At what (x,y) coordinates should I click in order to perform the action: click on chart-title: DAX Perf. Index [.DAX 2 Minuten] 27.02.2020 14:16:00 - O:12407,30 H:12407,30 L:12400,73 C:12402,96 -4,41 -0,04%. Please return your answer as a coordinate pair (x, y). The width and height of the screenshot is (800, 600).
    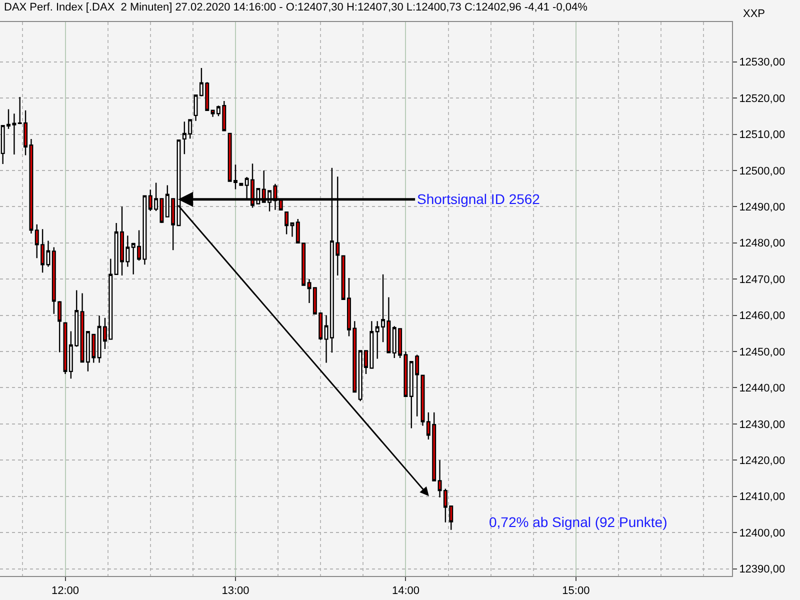
    Looking at the image, I should click on (296, 8).